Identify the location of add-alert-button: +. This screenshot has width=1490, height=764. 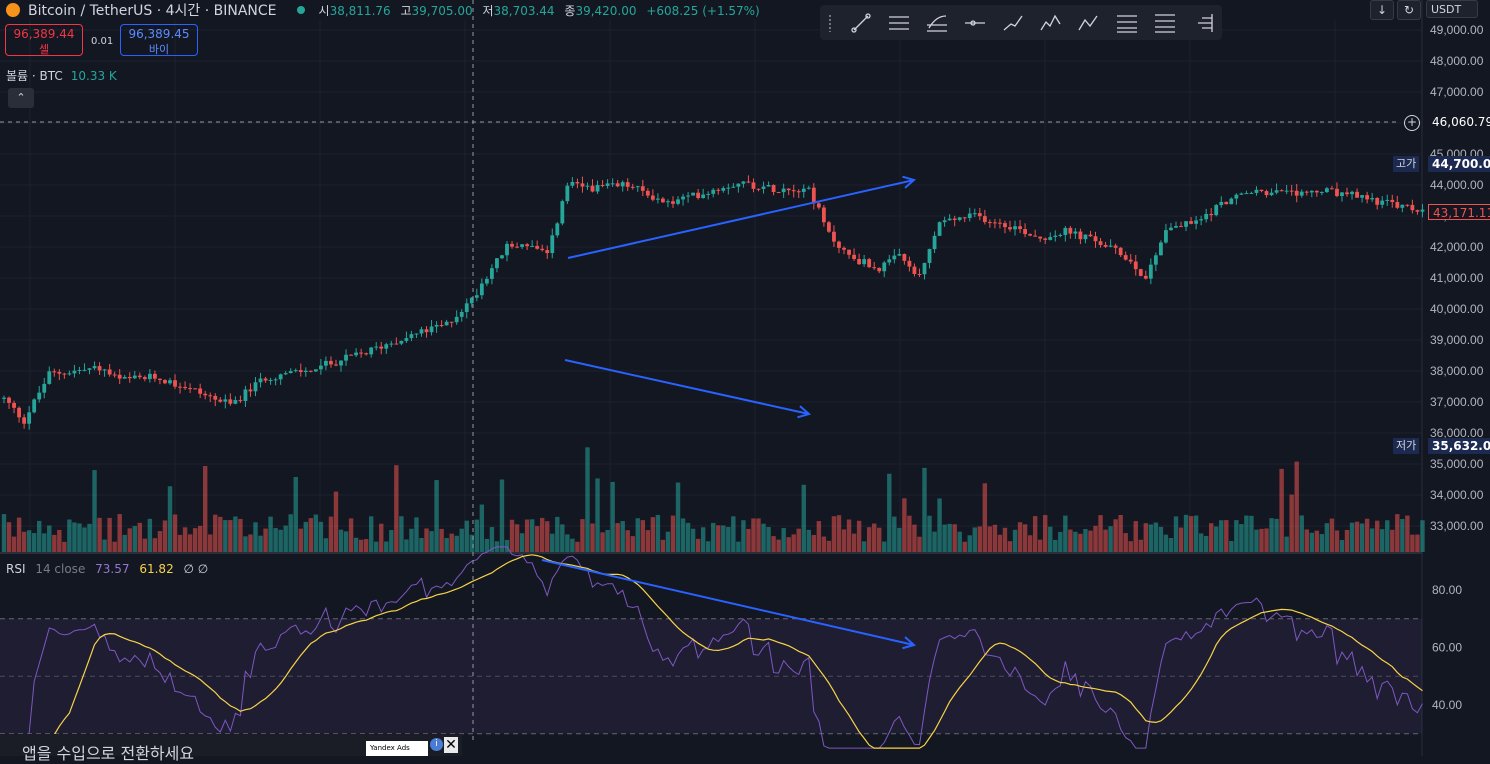
(1412, 123).